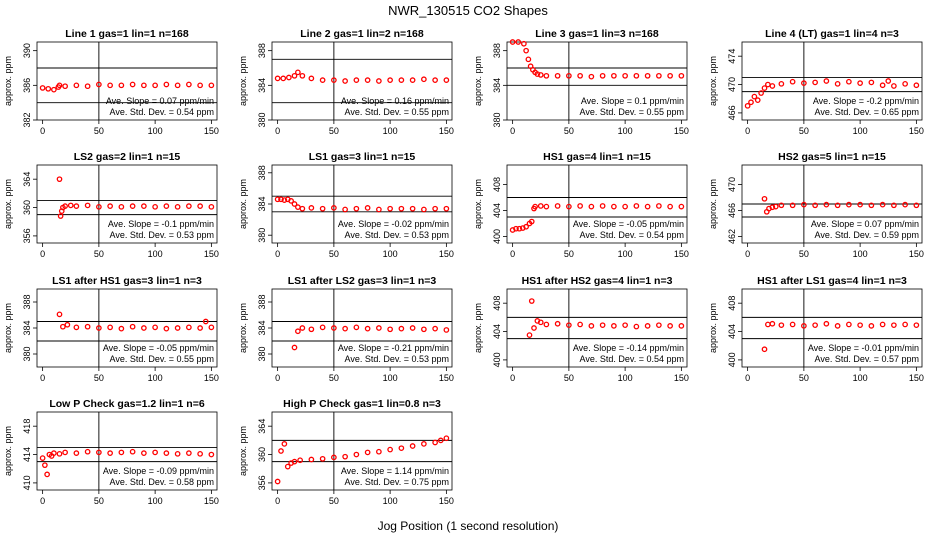 The width and height of the screenshot is (936, 540). What do you see at coordinates (867, 235) in the screenshot?
I see `std-annotation: Ave. Std. Dev. = 0.59 ppm` at bounding box center [867, 235].